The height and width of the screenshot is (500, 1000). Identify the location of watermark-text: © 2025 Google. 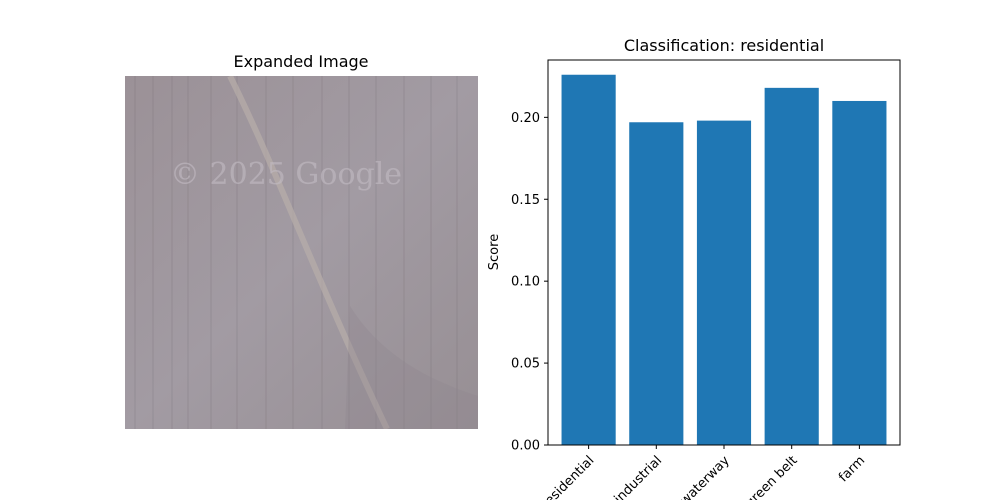
(286, 174).